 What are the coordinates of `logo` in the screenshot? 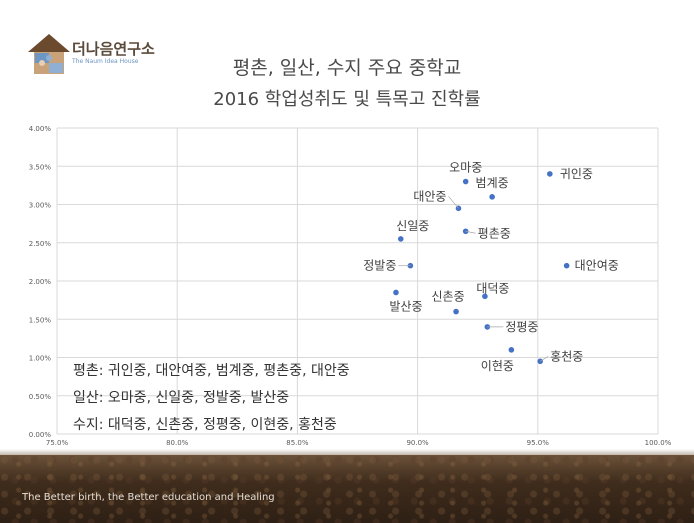 It's located at (101, 54).